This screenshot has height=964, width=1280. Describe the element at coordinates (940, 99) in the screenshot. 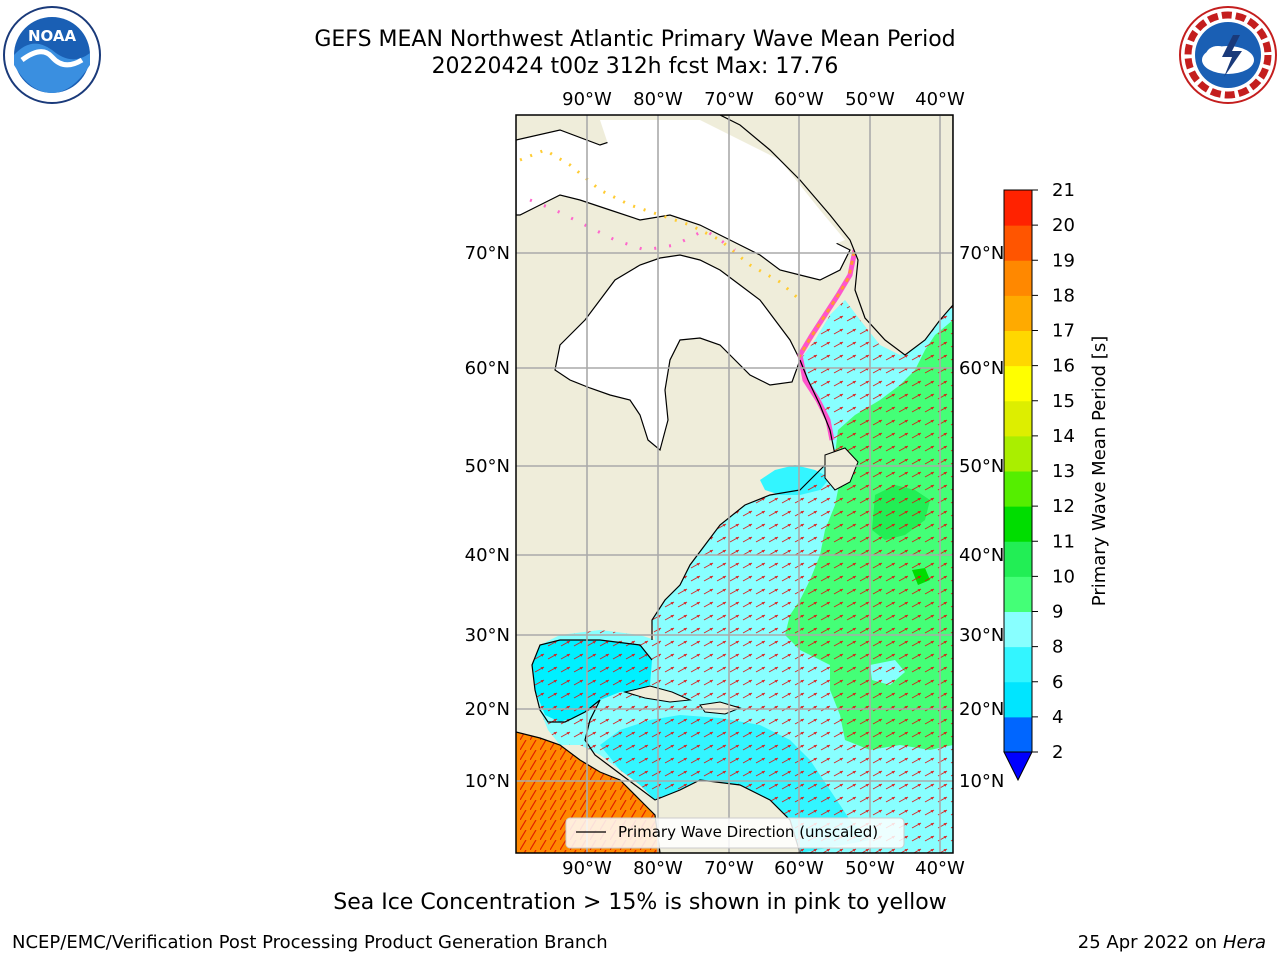

I see `lon-label-top: 40°W` at that location.